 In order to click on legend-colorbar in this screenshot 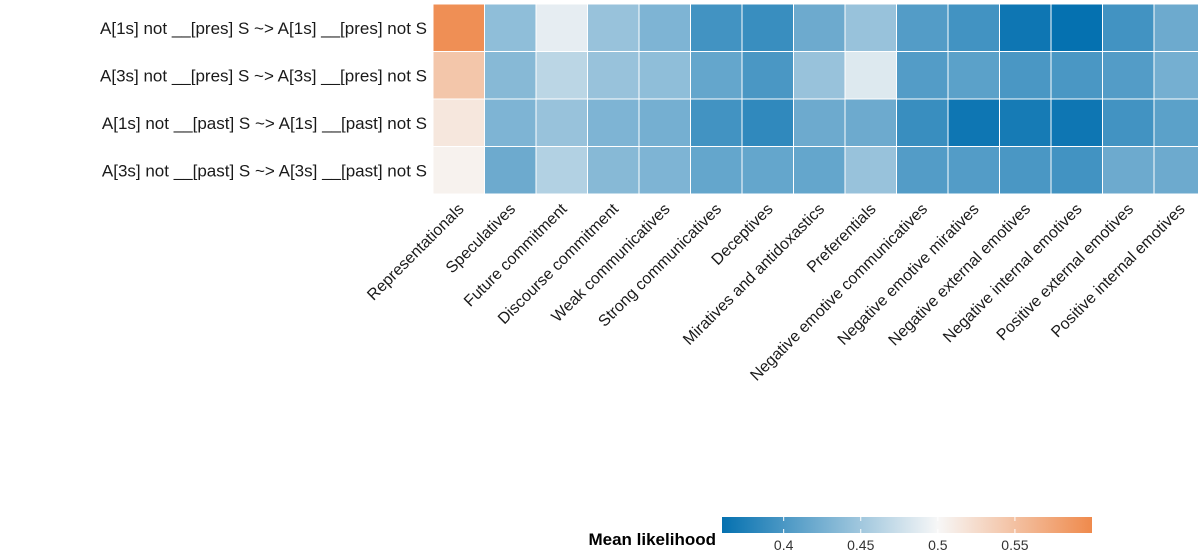, I will do `click(907, 525)`.